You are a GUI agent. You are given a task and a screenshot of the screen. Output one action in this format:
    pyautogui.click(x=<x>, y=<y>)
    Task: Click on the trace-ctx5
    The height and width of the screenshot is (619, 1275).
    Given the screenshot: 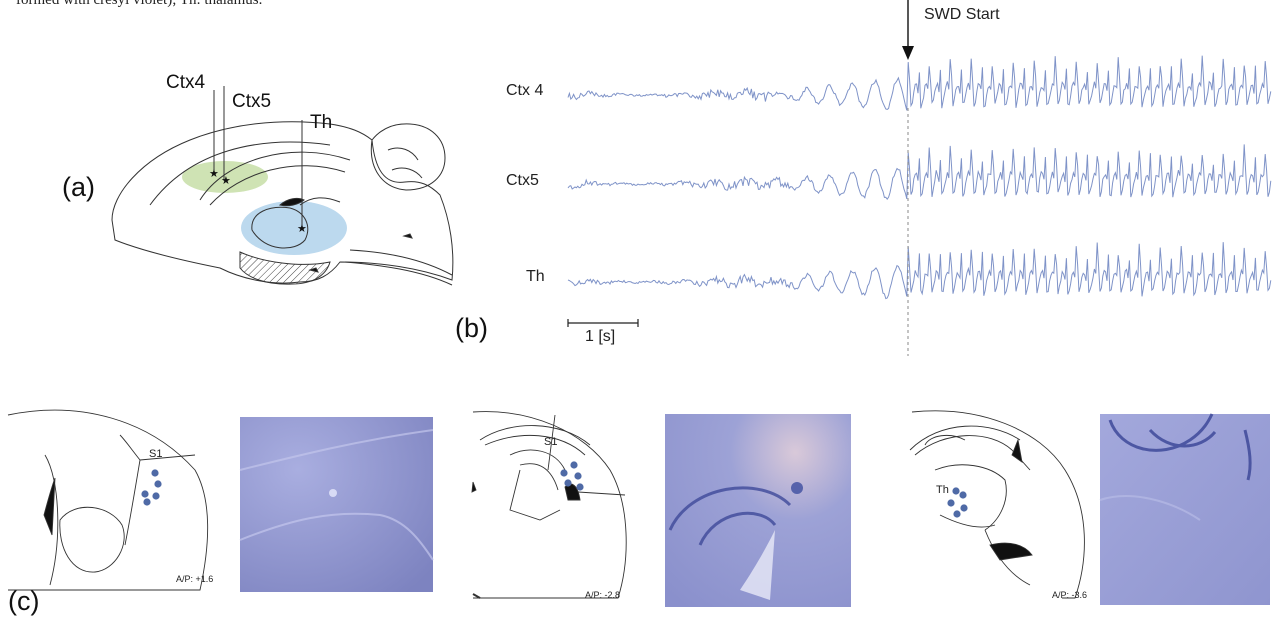 What is the action you would take?
    pyautogui.click(x=919, y=172)
    